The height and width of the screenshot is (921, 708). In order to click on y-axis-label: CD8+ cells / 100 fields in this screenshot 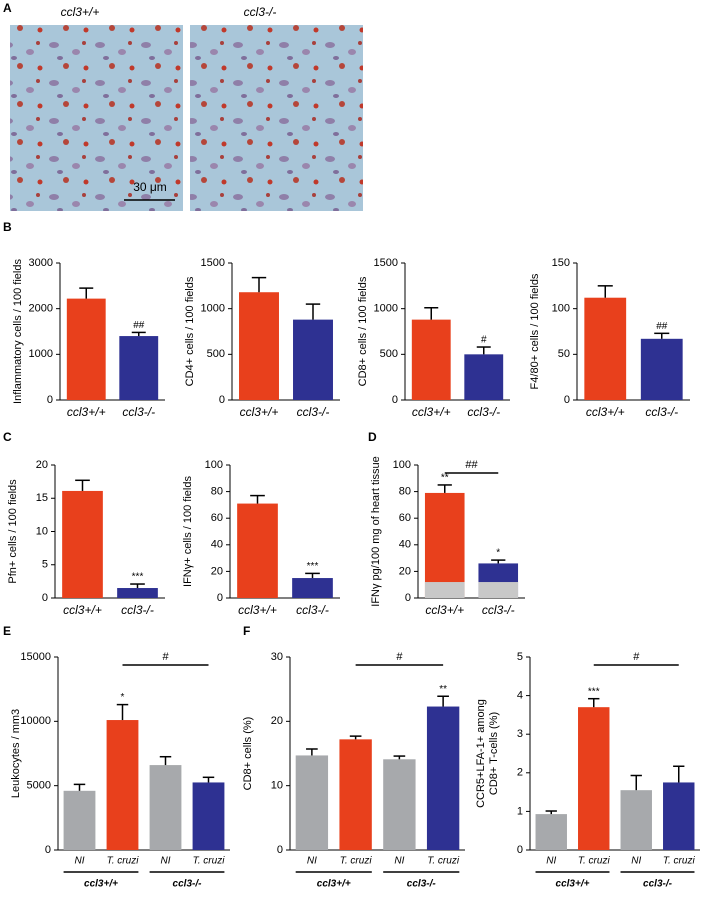, I will do `click(363, 331)`.